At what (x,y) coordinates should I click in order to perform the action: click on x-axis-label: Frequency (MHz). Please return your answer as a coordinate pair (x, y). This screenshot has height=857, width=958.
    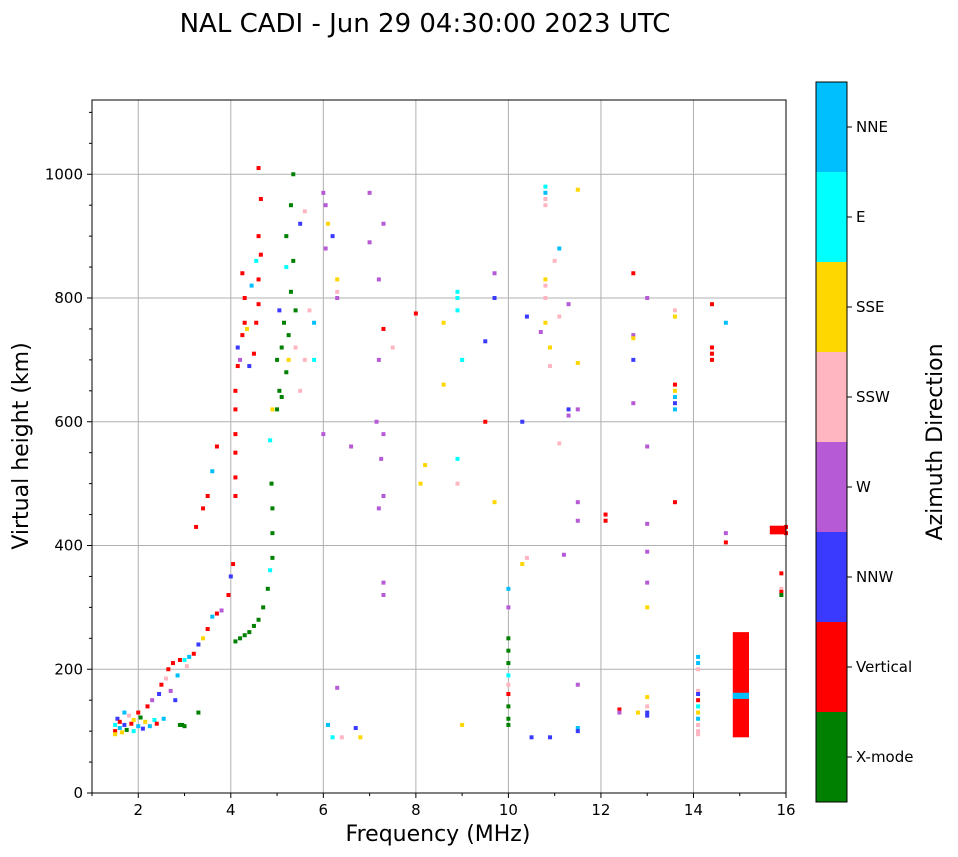
    Looking at the image, I should click on (438, 834).